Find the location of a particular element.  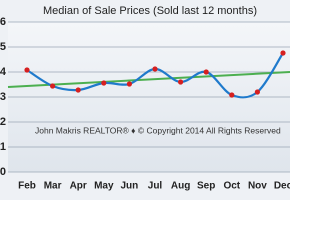

x-tick-label: Dec is located at coordinates (282, 186).